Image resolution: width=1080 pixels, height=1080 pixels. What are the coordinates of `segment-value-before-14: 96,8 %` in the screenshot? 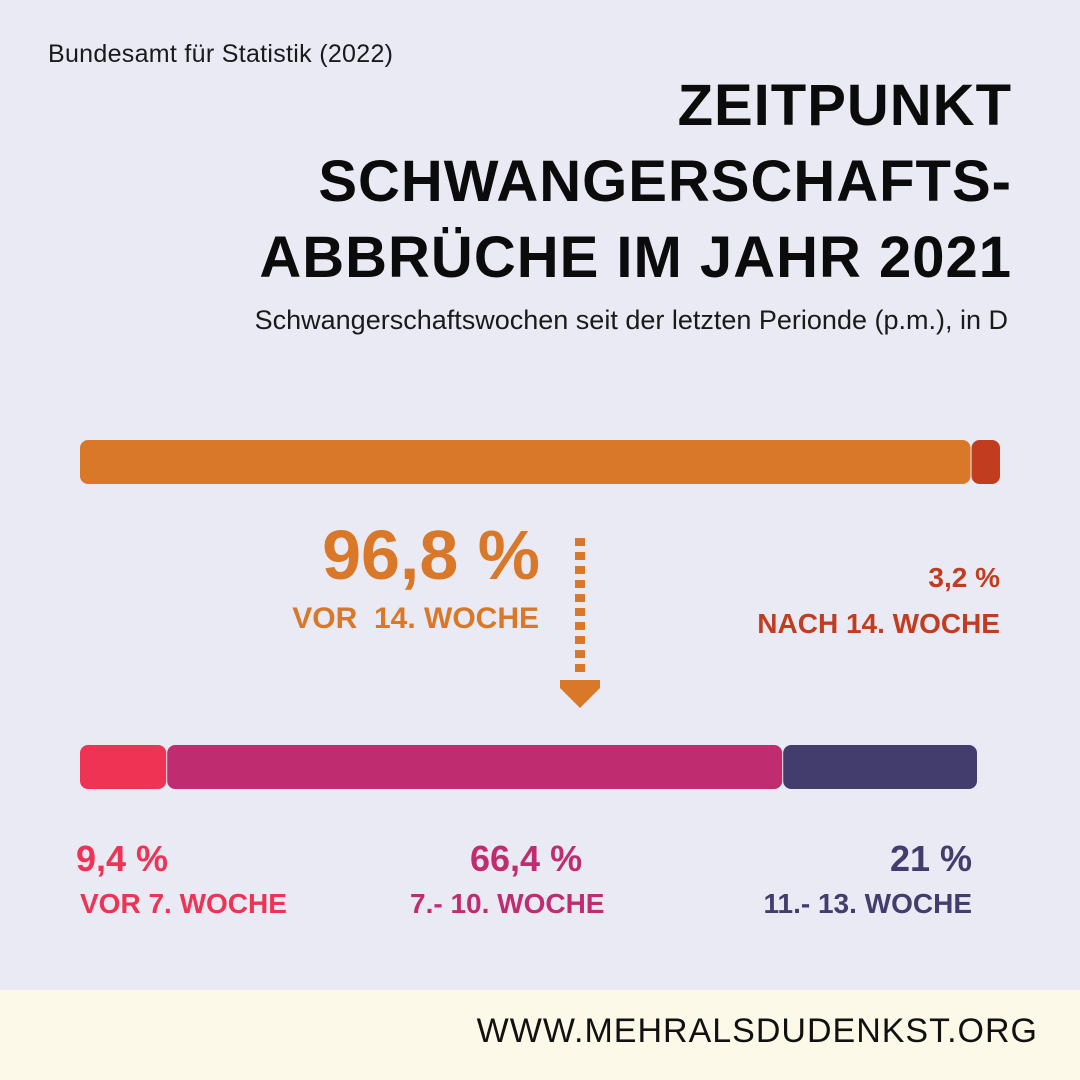 It's located at (431, 555).